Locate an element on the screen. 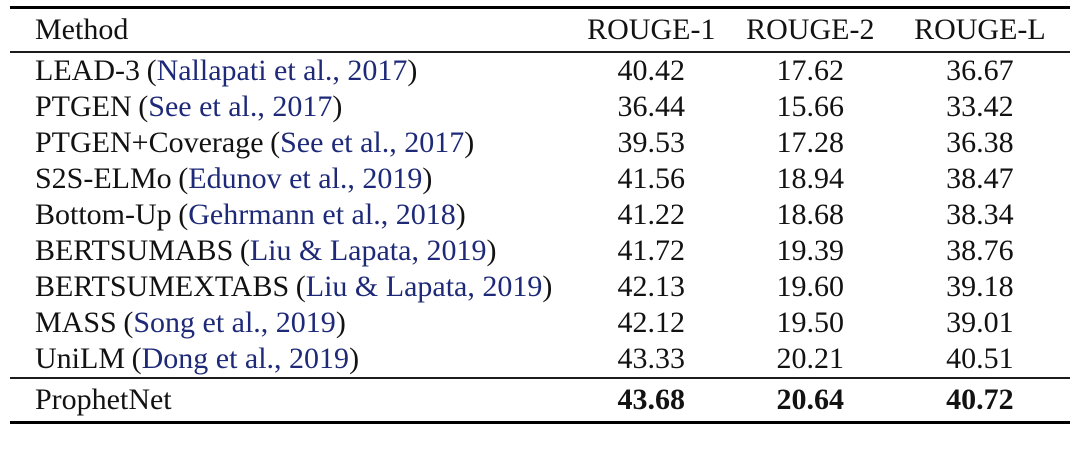 This screenshot has height=453, width=1080. rouge1-value: 43.68 is located at coordinates (651, 399).